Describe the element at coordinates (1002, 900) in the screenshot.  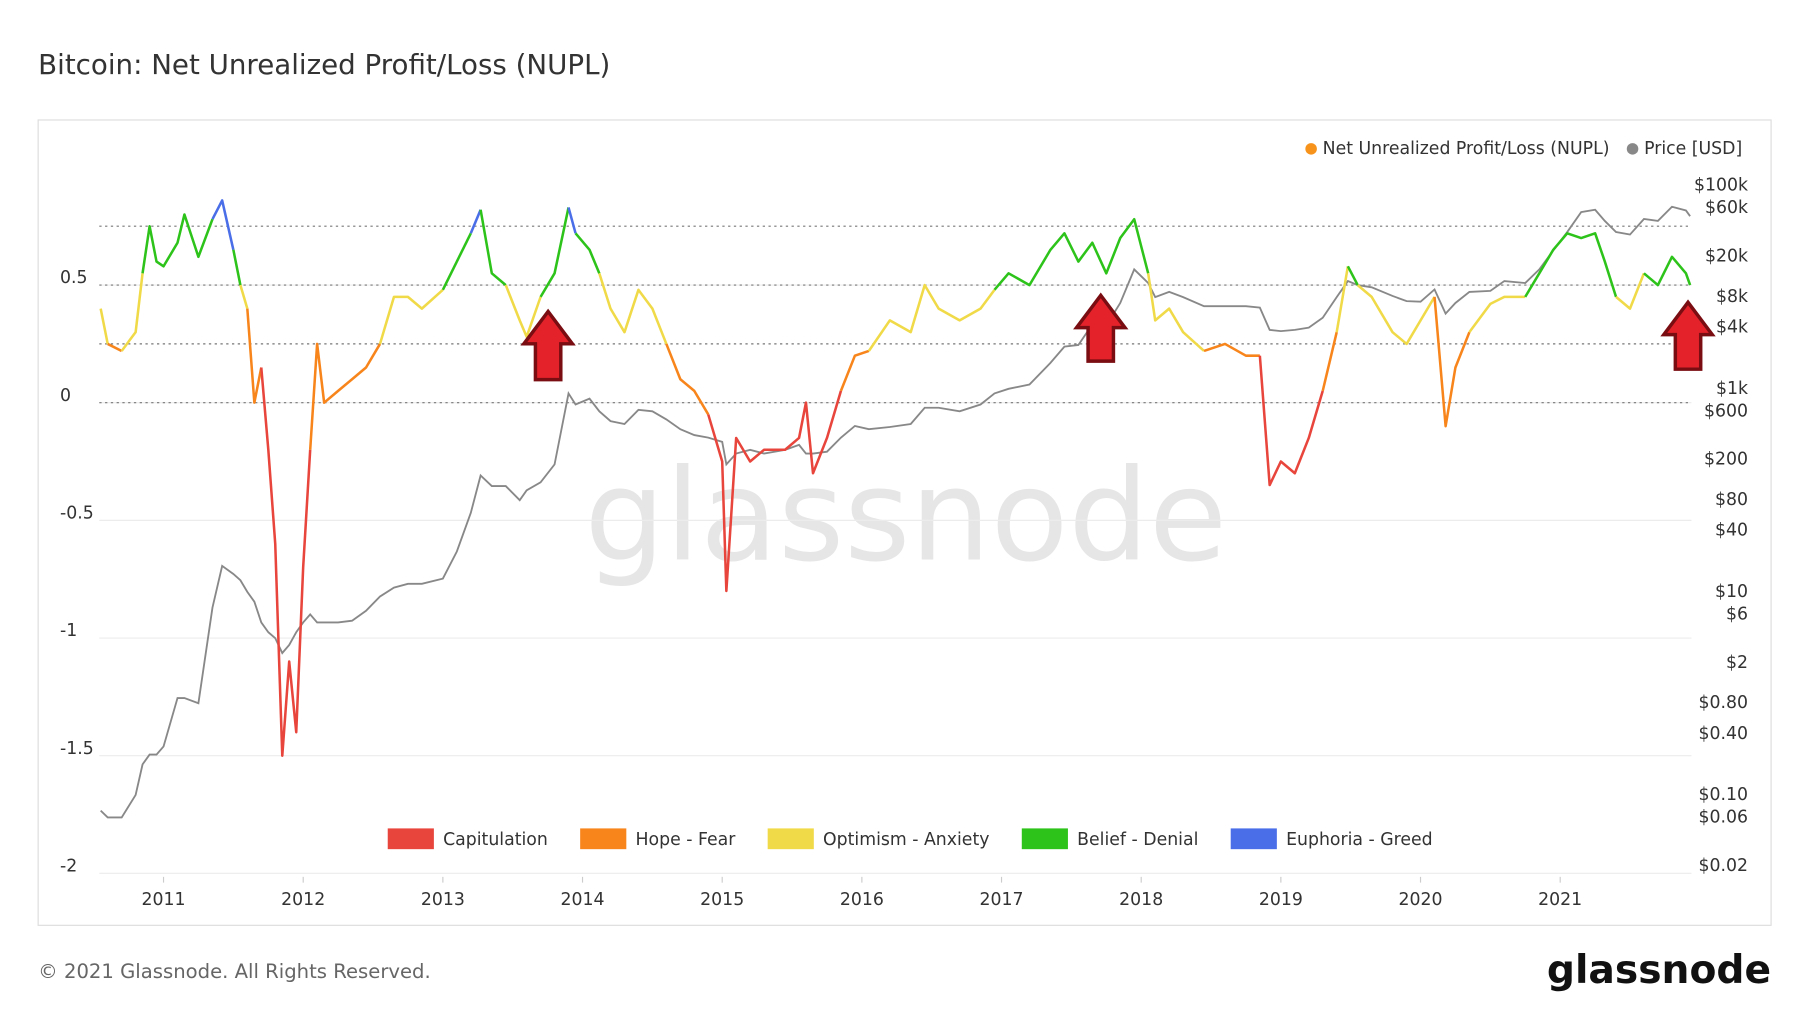
I see `x-tick-label: 2017` at that location.